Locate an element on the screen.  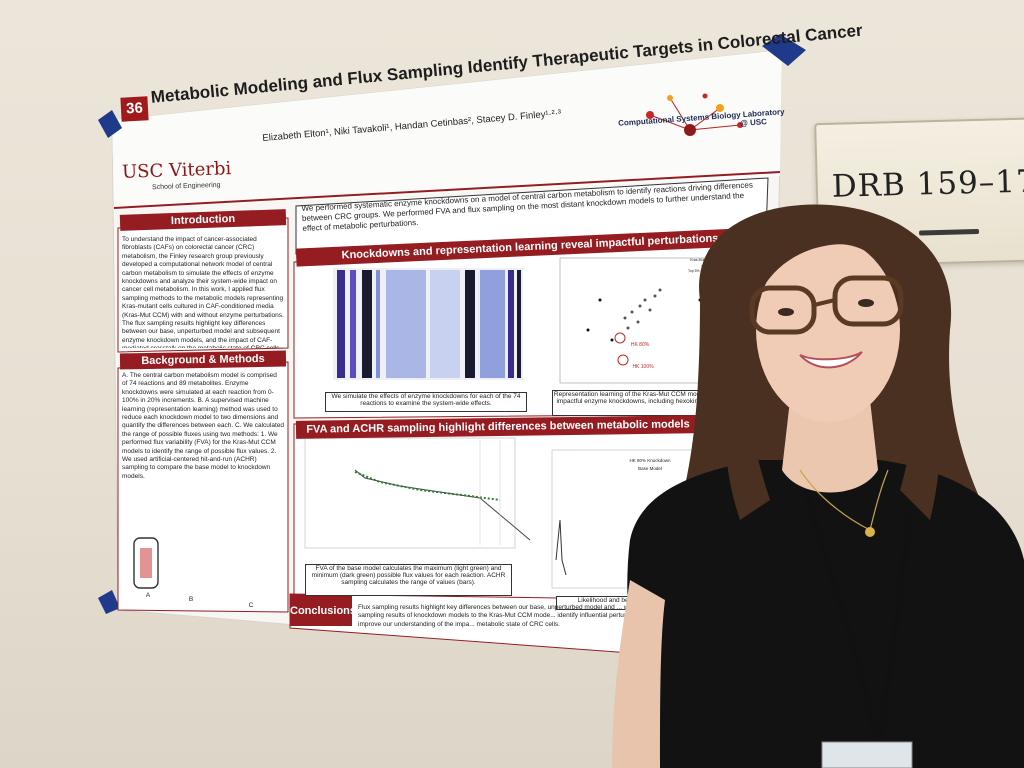
scatter-legend-1: Kras-Mut CCM Models is located at coordinates (708, 260).